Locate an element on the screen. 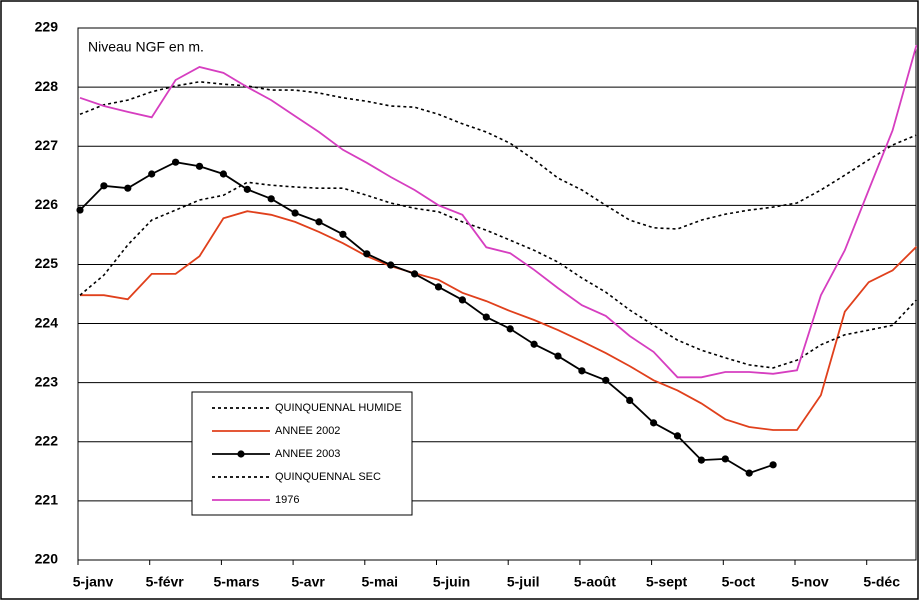  y-tick-label: 227 is located at coordinates (47, 145).